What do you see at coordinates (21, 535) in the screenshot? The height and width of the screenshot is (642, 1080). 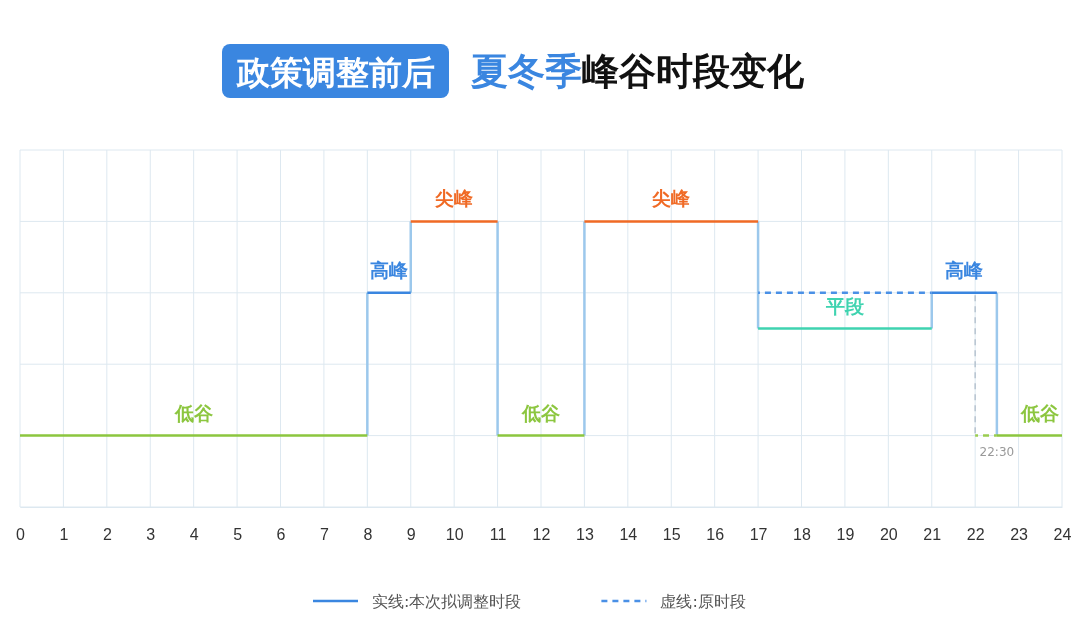 I see `x-tick-label: 0` at bounding box center [21, 535].